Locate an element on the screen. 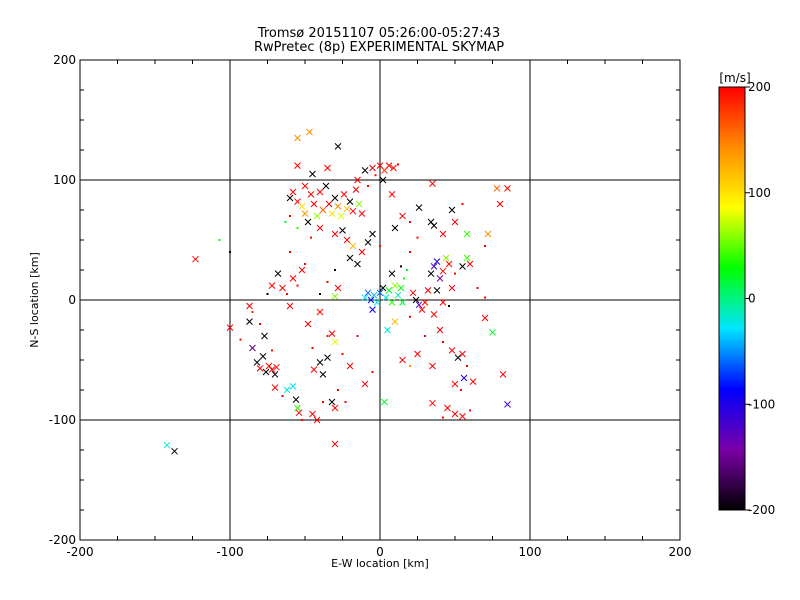 The height and width of the screenshot is (600, 800). colorbar is located at coordinates (732, 298).